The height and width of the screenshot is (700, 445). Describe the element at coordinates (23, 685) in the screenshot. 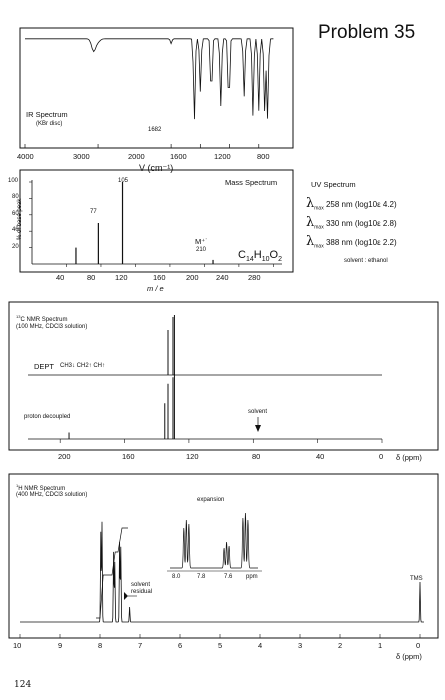

I see `page-number: 124` at that location.